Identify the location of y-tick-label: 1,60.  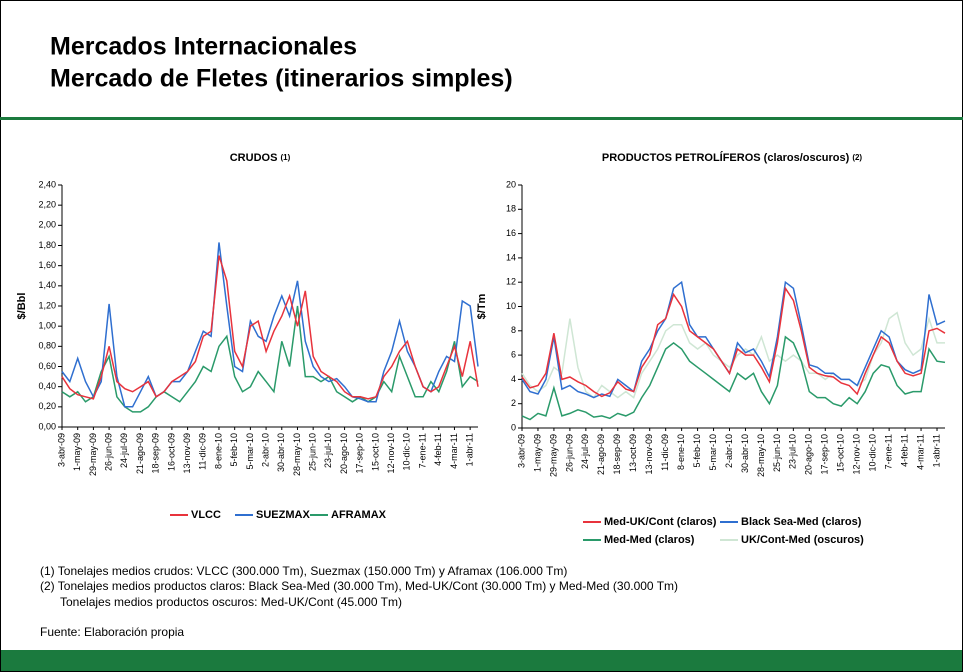
(47, 265).